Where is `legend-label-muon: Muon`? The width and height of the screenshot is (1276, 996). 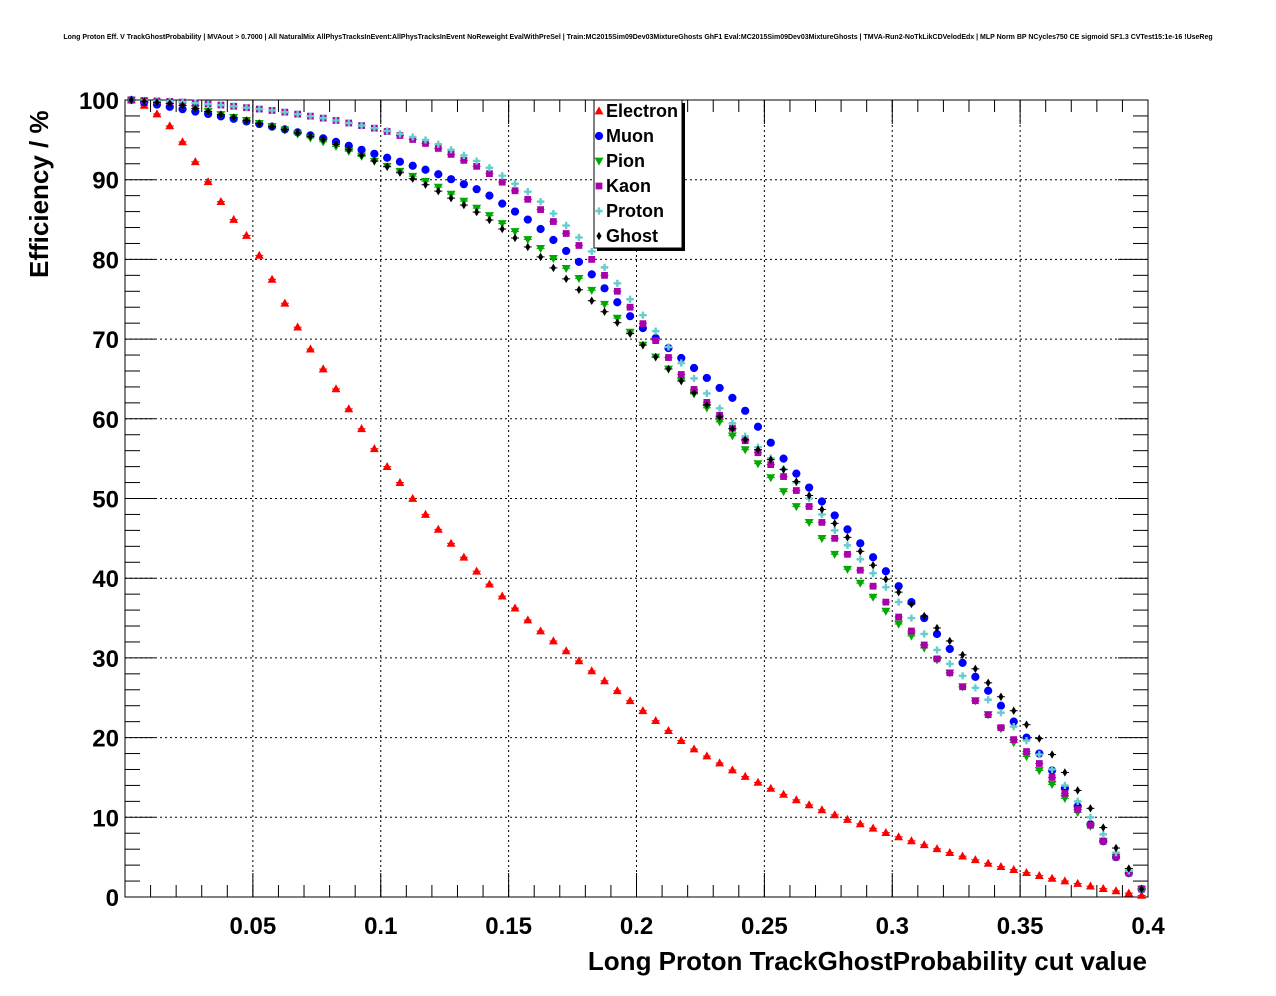 legend-label-muon: Muon is located at coordinates (630, 136).